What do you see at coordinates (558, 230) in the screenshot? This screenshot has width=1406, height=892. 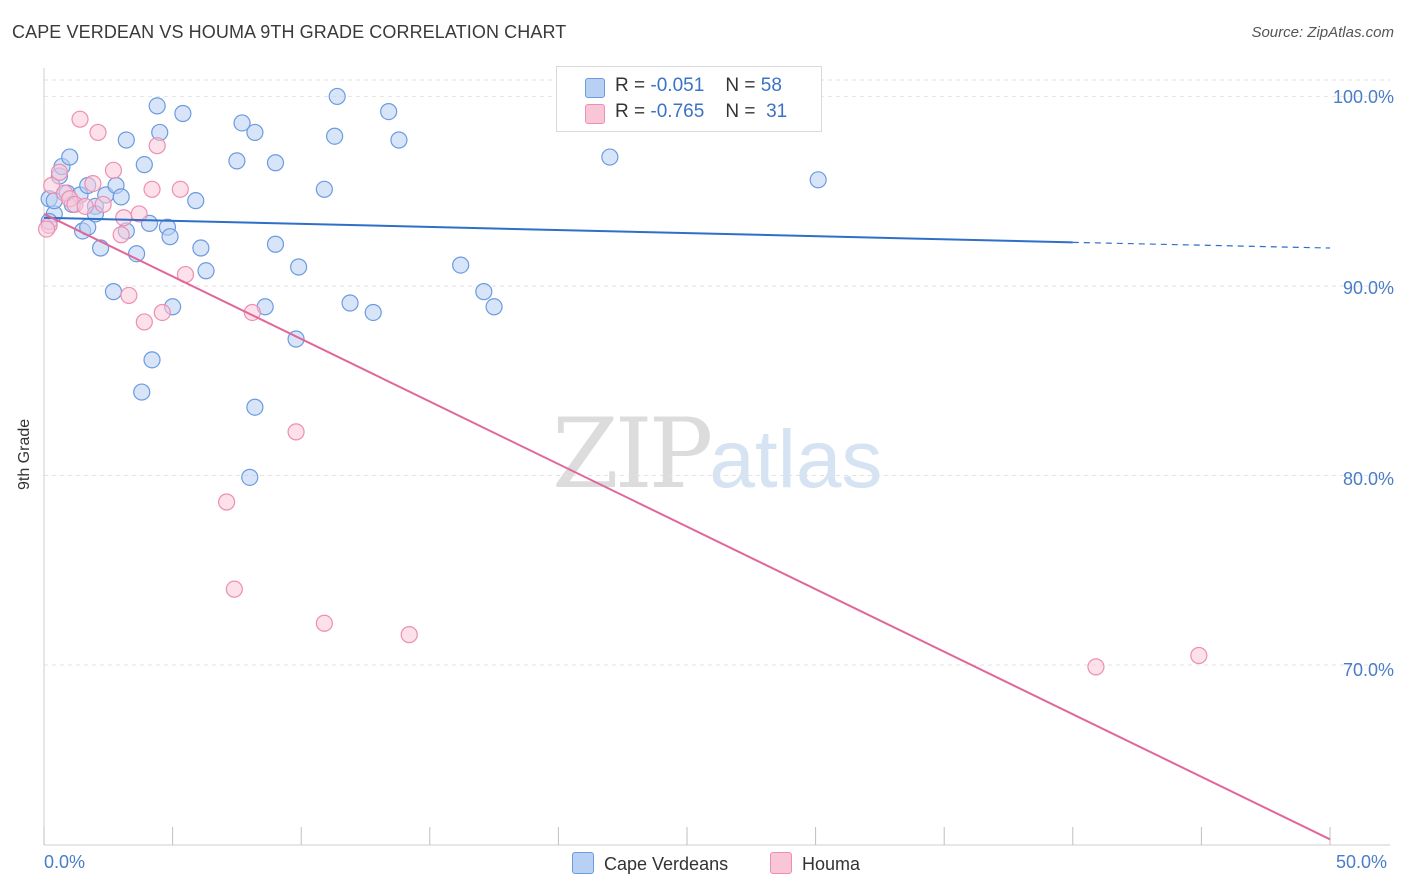 I see `cape-verdean-trend-line` at bounding box center [558, 230].